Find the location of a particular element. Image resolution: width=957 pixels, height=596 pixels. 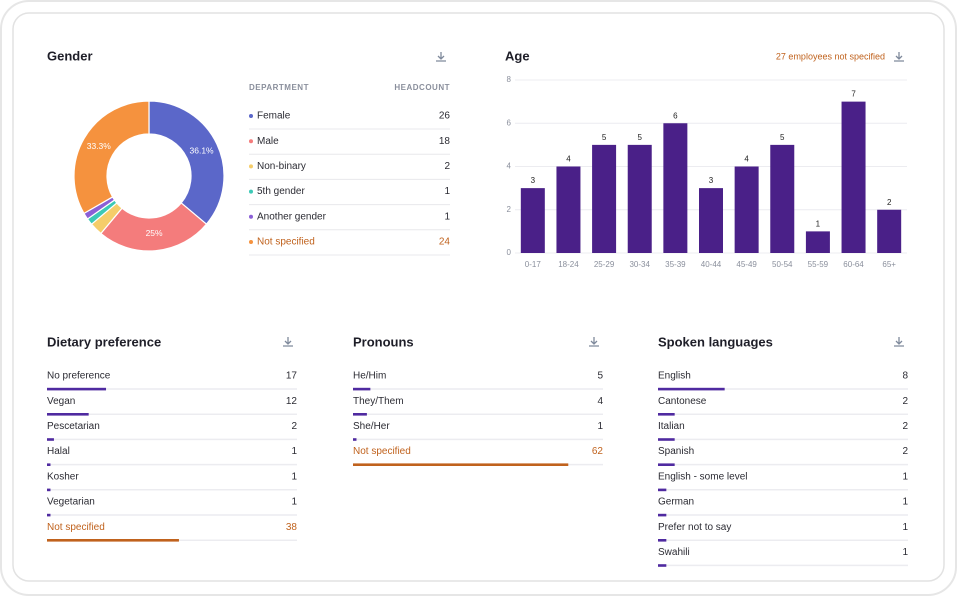

row-value: 4 is located at coordinates (600, 401).